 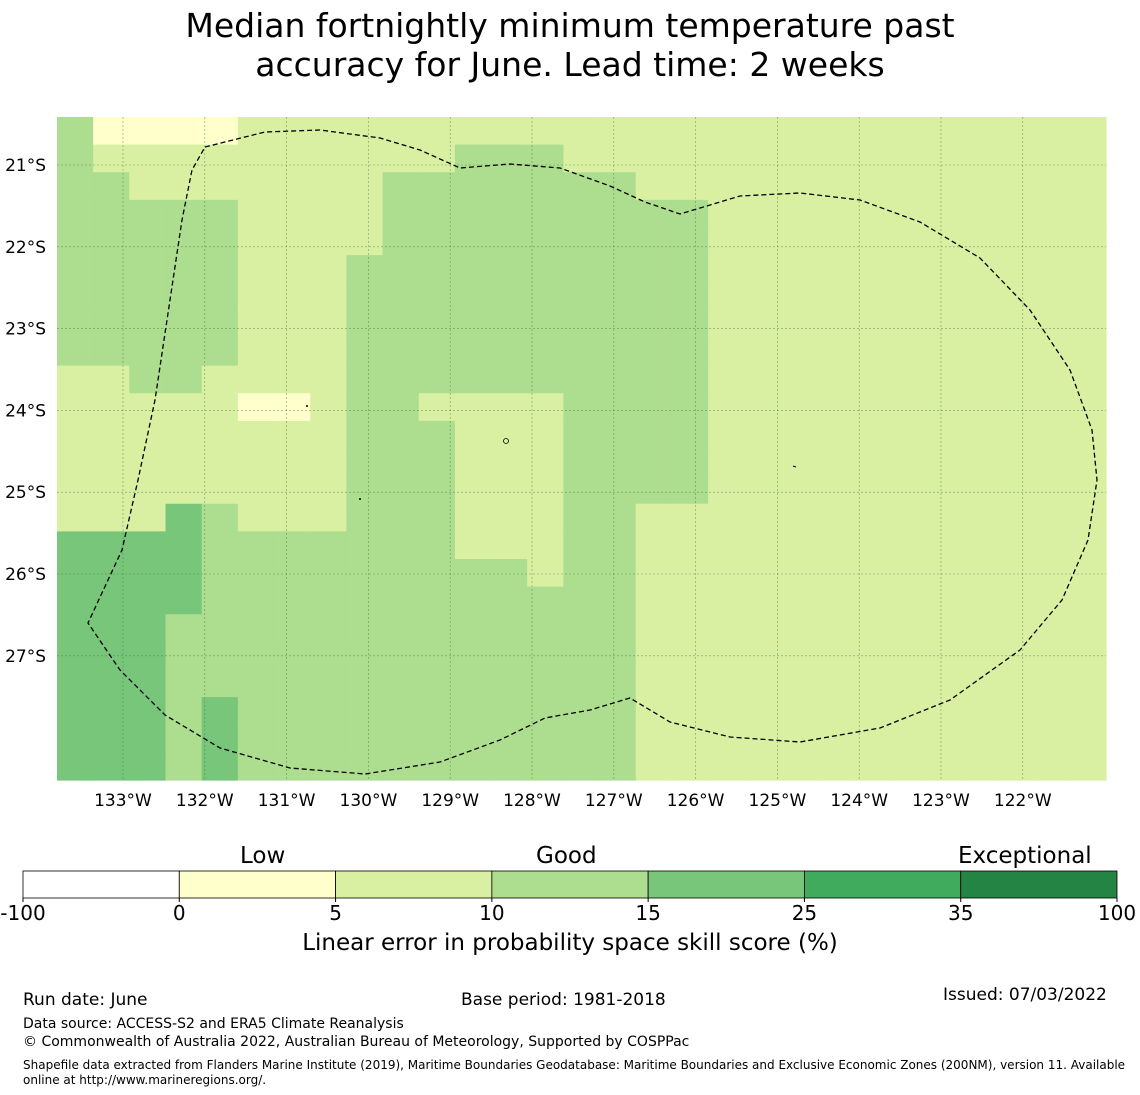 What do you see at coordinates (859, 801) in the screenshot?
I see `longitude-label: 124°W` at bounding box center [859, 801].